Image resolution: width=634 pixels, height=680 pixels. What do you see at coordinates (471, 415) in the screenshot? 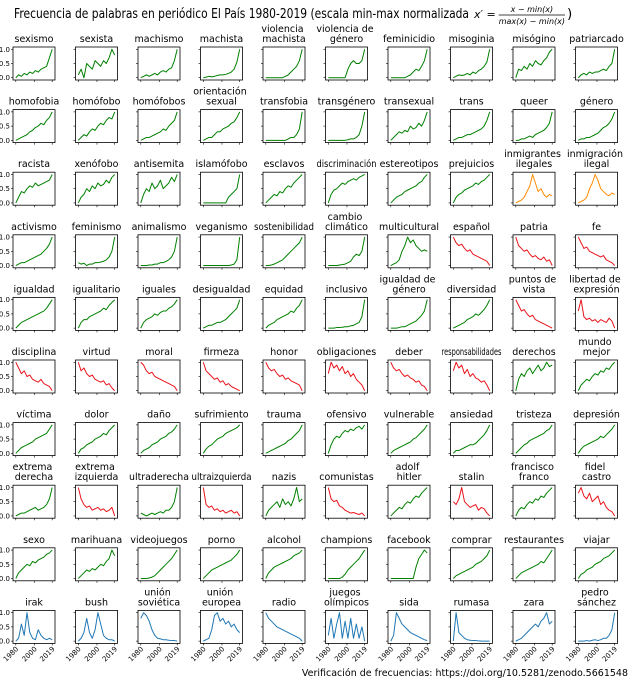
I see `panel-title: ansiedad` at bounding box center [471, 415].